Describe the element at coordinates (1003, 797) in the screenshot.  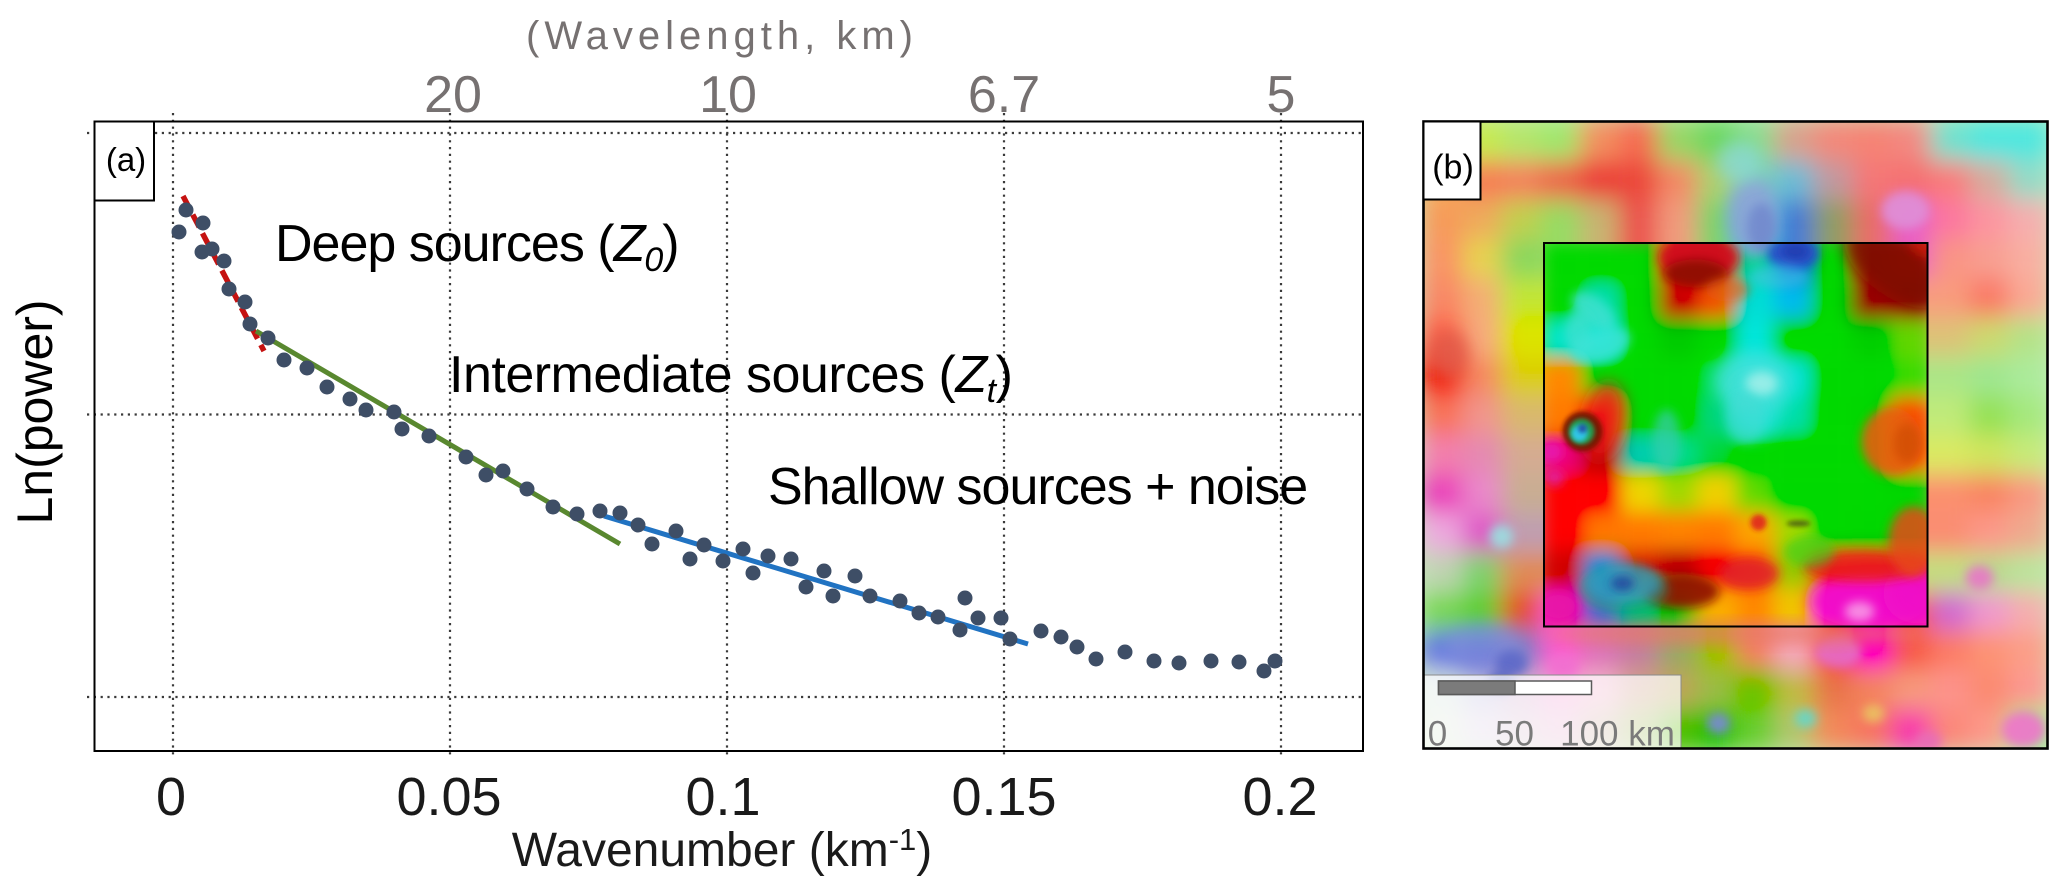
I see `svg-text: 0.15` at that location.